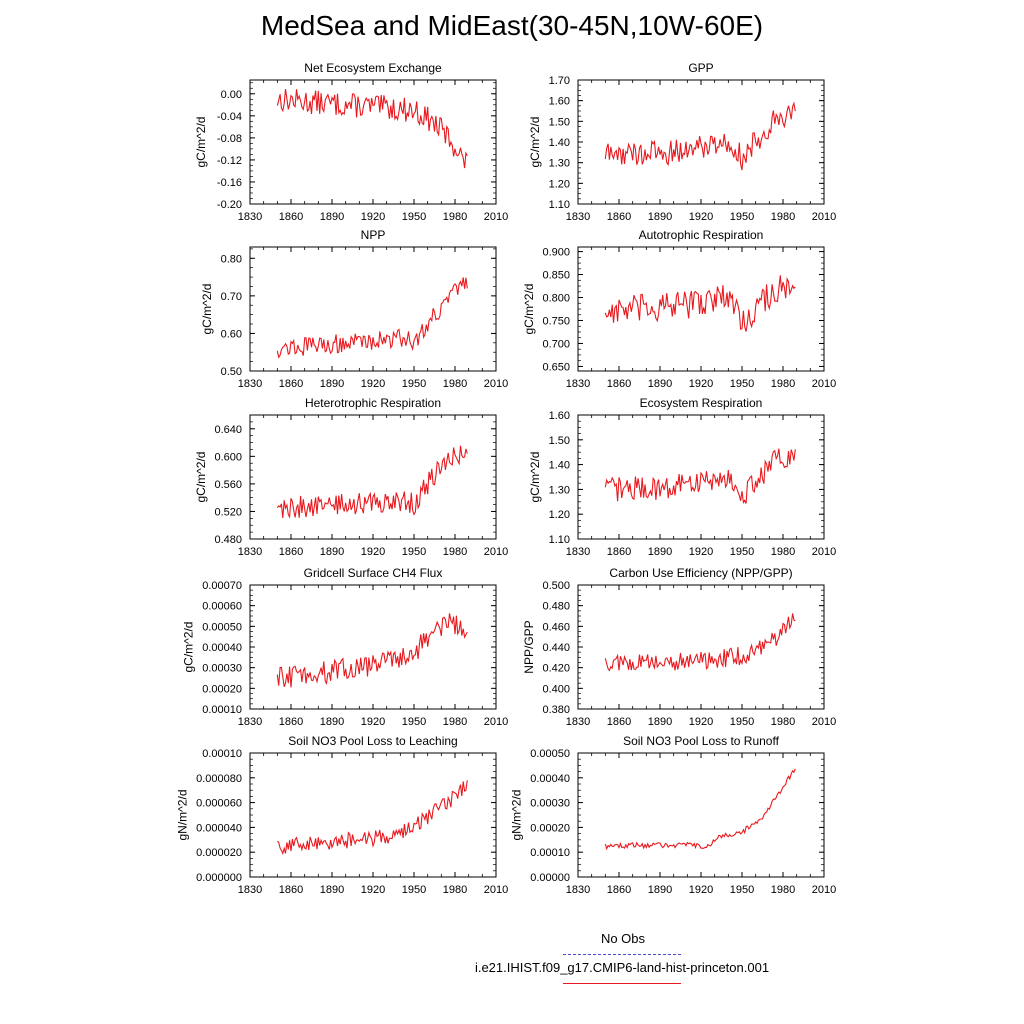 The image size is (1024, 1024). What do you see at coordinates (559, 490) in the screenshot?
I see `y-tick-label: 1.30` at bounding box center [559, 490].